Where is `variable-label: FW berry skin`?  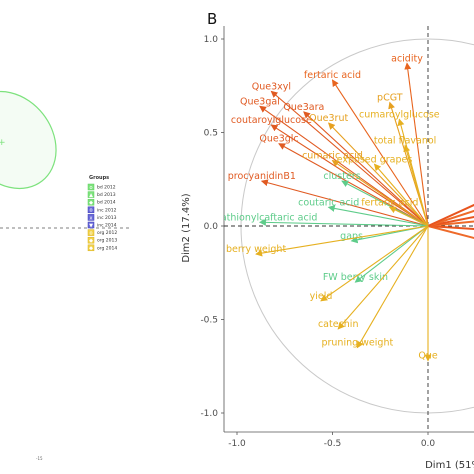 variable-label: FW berry skin is located at coordinates (355, 277).